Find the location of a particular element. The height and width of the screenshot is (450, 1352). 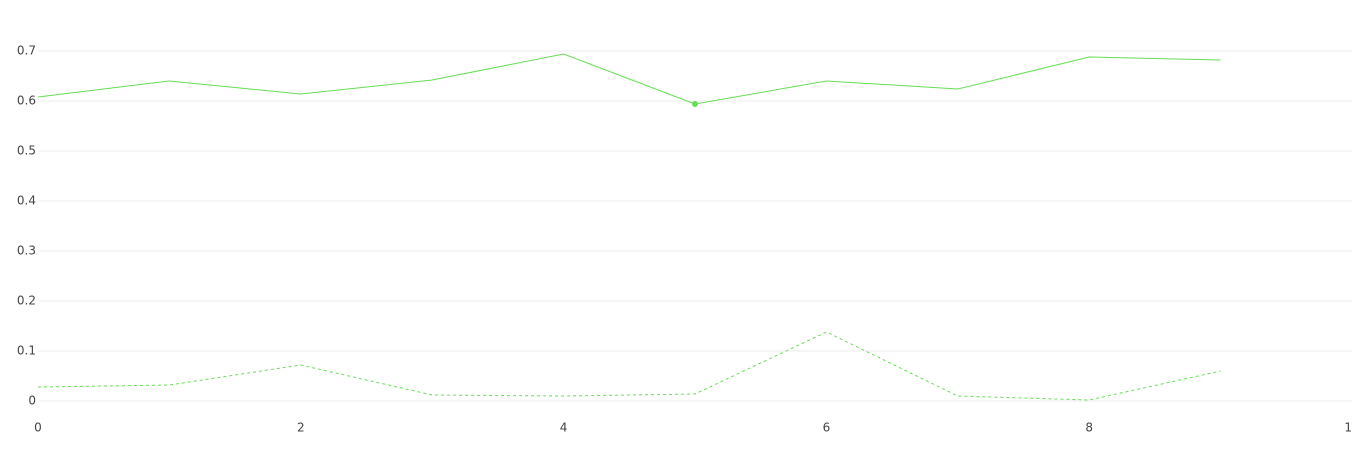

x-tick-label: 2 is located at coordinates (301, 428).